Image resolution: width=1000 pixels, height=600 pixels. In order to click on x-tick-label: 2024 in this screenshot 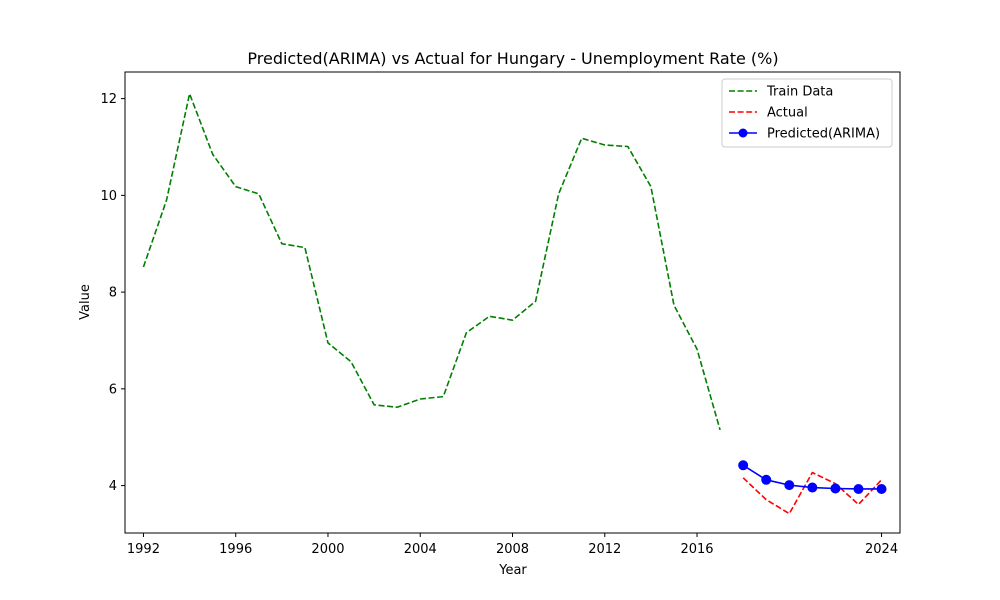, I will do `click(881, 549)`.